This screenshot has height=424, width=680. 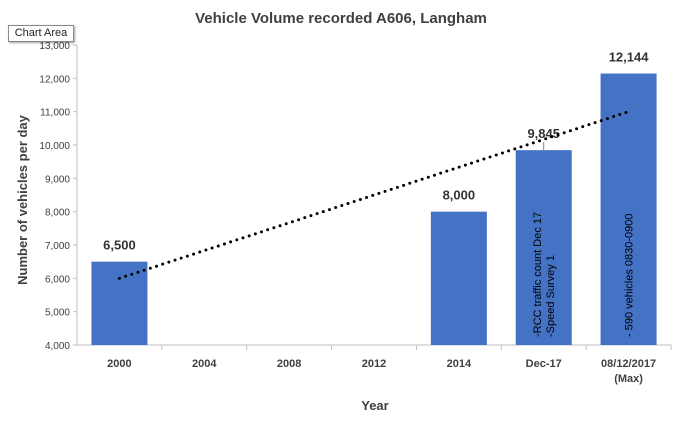 What do you see at coordinates (57, 313) in the screenshot?
I see `y-tick-label: 5,000` at bounding box center [57, 313].